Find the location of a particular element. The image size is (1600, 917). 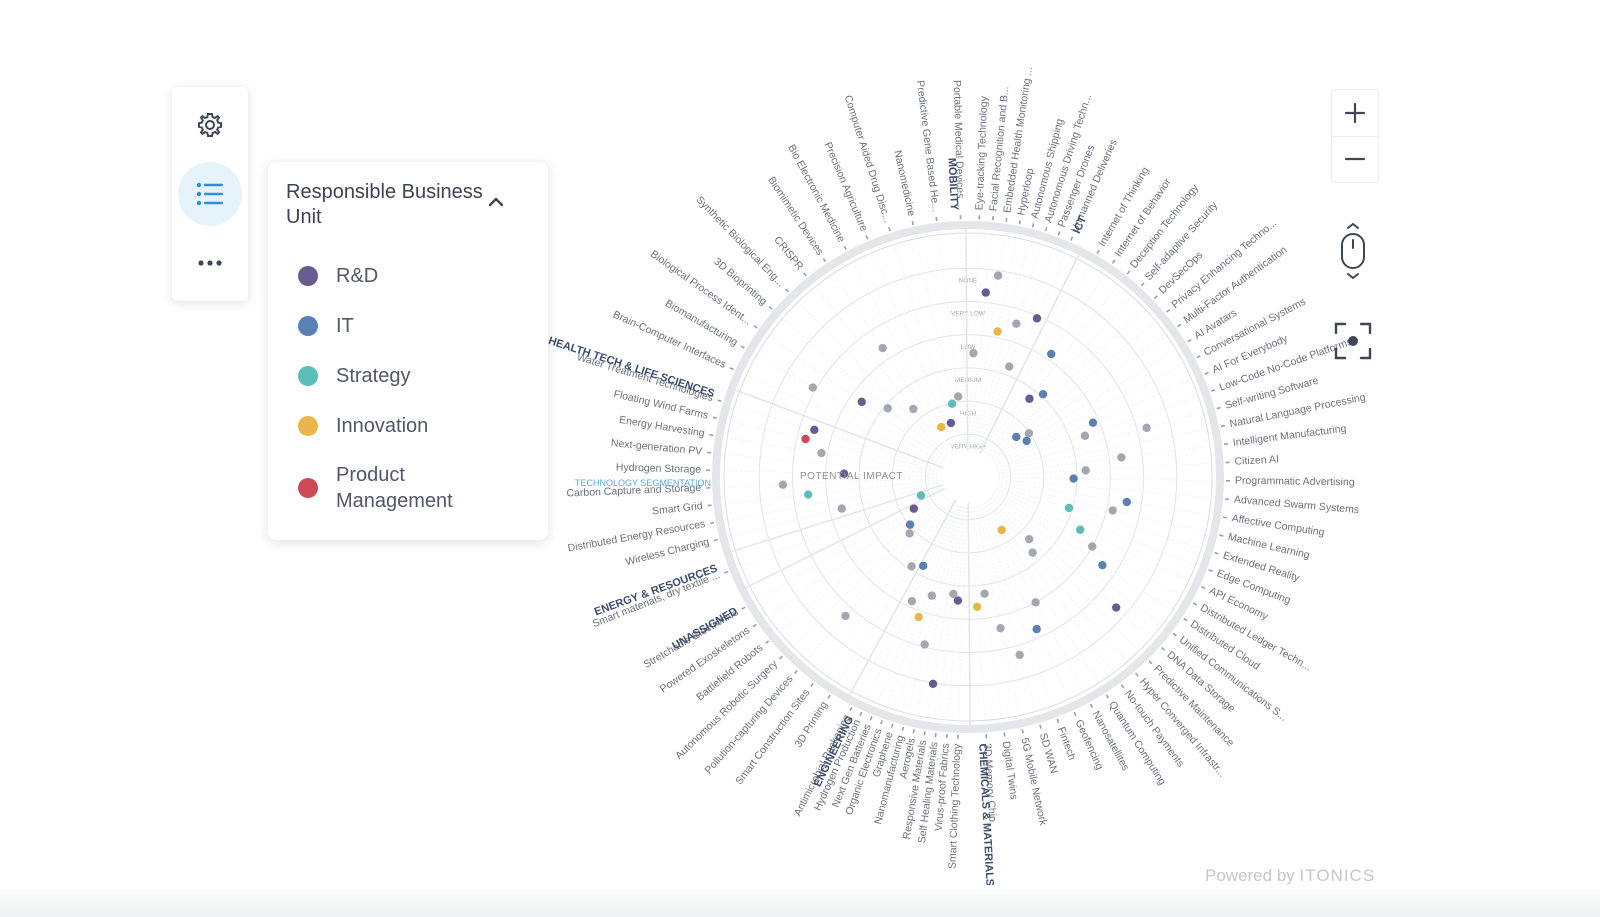

segment-label: MOBILITY is located at coordinates (952, 185).